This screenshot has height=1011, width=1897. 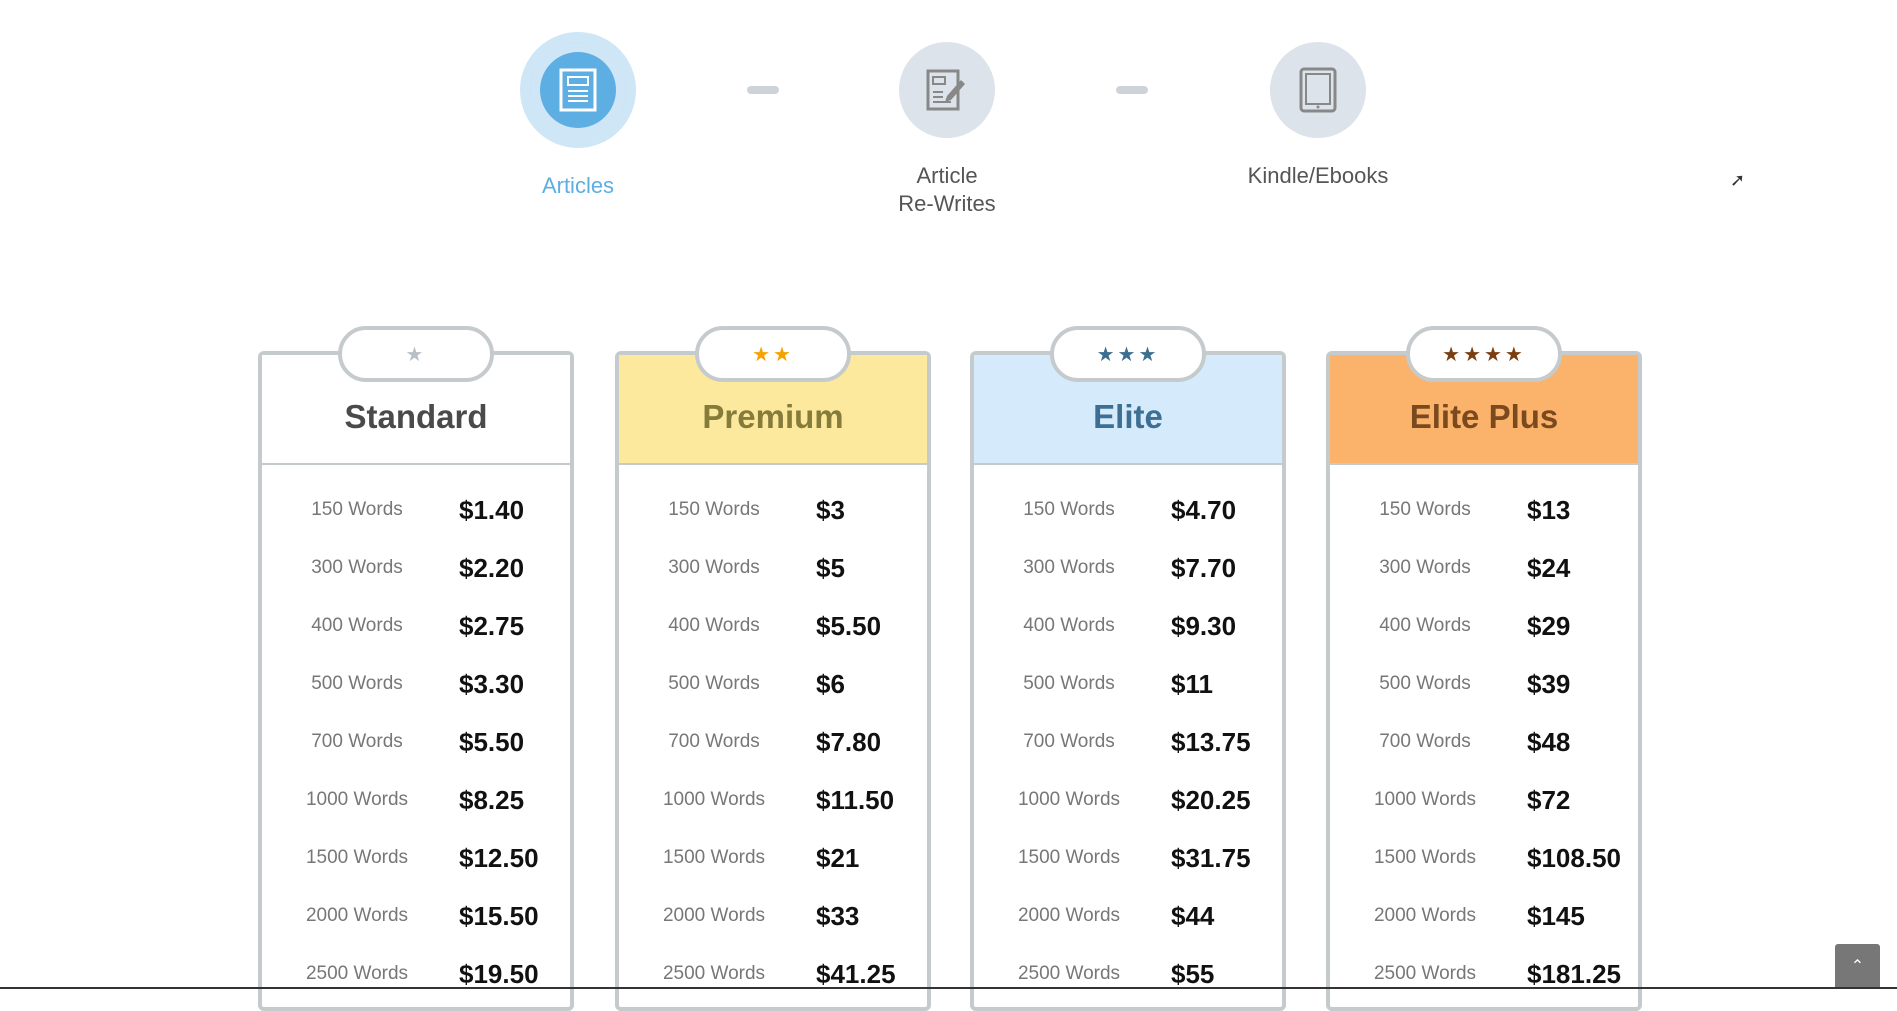 What do you see at coordinates (1738, 180) in the screenshot?
I see `mouse-cursor-icon: ➚` at bounding box center [1738, 180].